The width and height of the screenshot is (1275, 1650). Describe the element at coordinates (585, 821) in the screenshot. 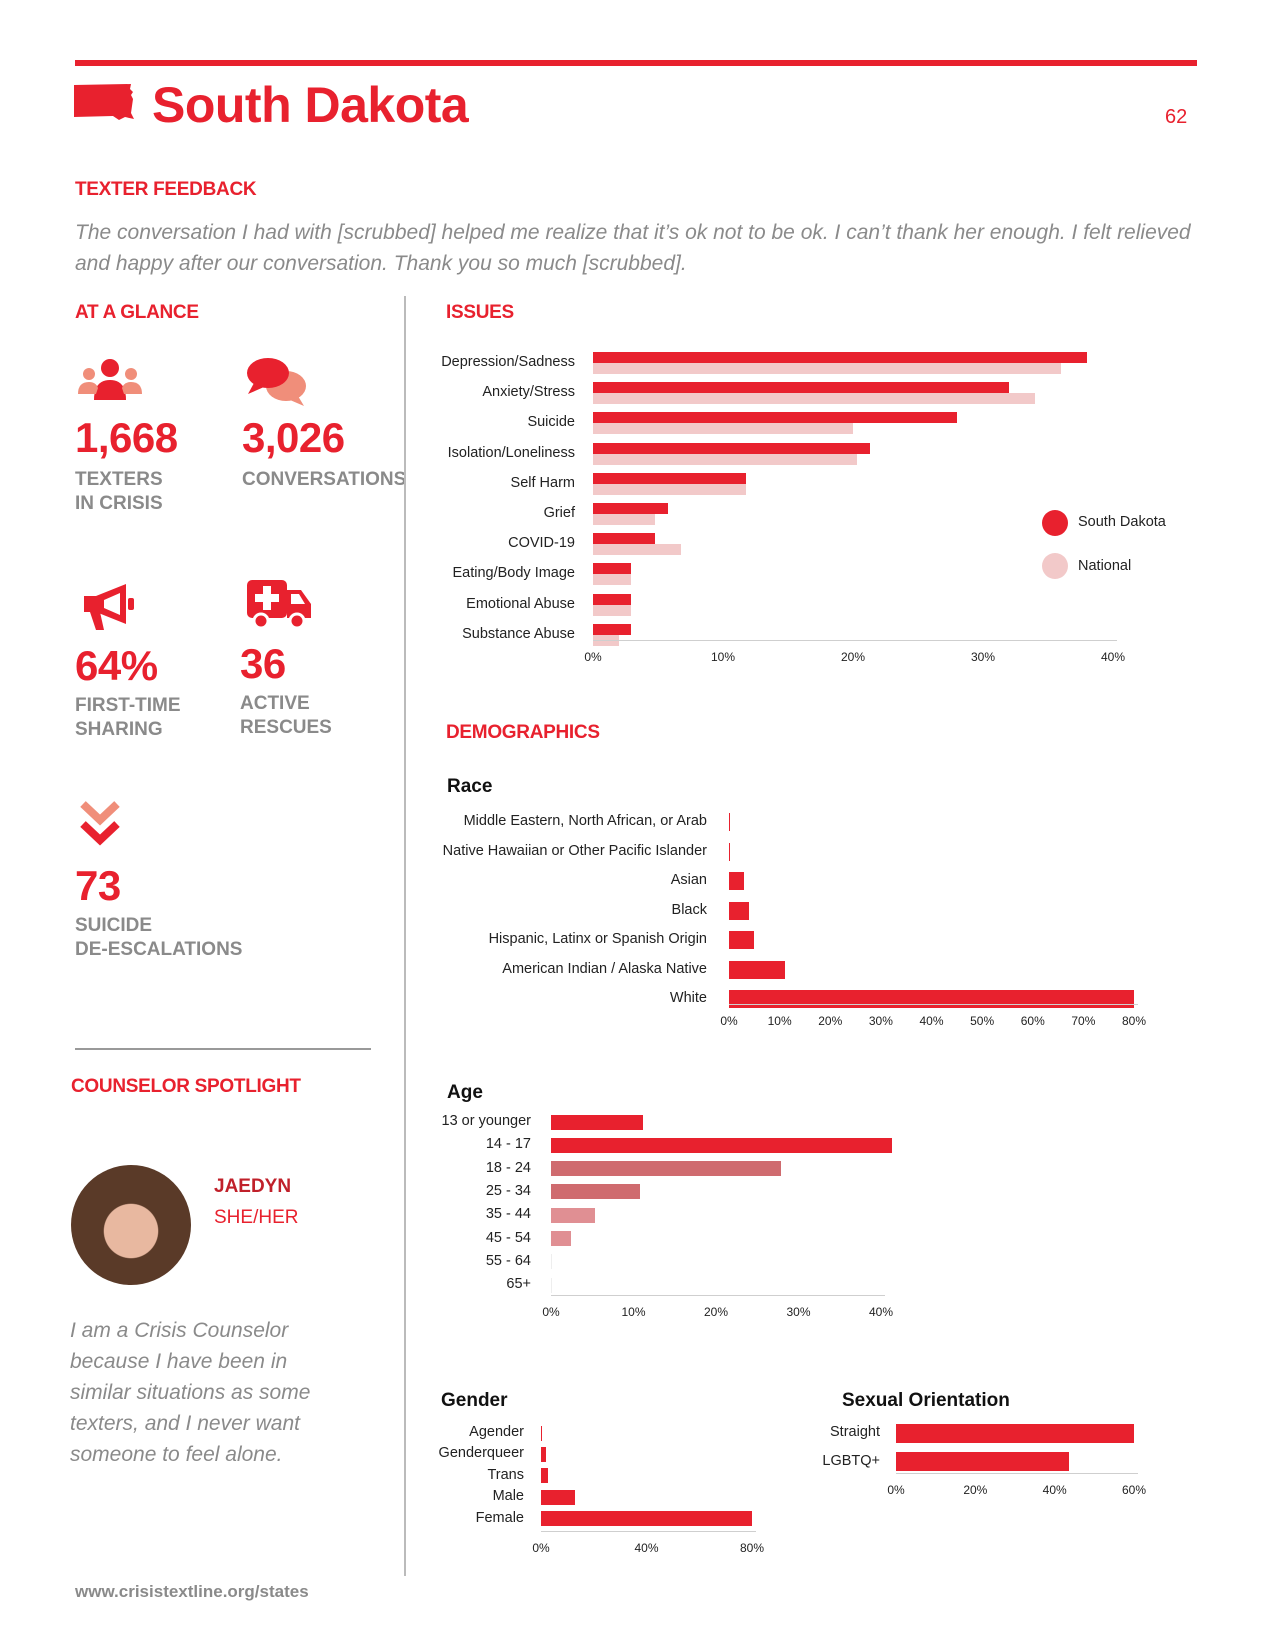

I see `category-label: Middle Eastern, North African, or Arab` at that location.